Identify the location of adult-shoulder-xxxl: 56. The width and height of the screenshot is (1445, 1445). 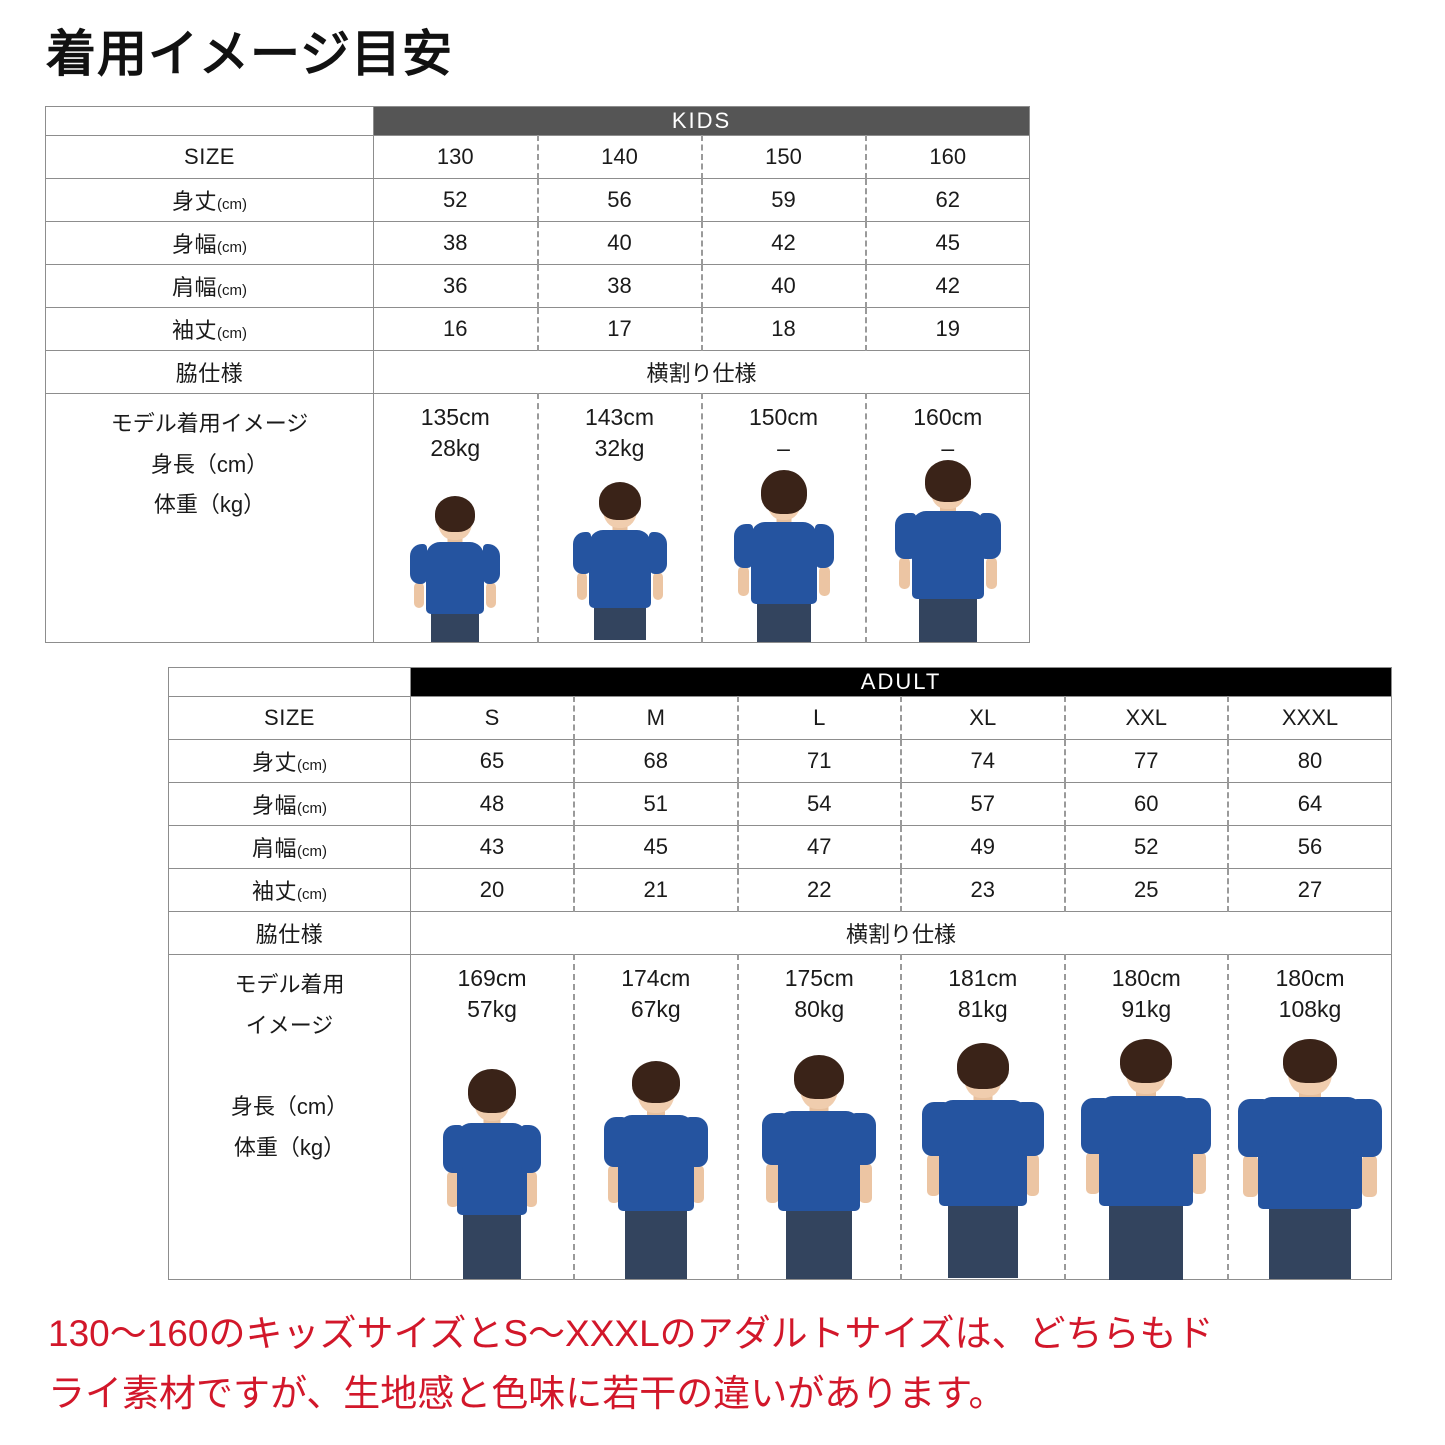
(1310, 847).